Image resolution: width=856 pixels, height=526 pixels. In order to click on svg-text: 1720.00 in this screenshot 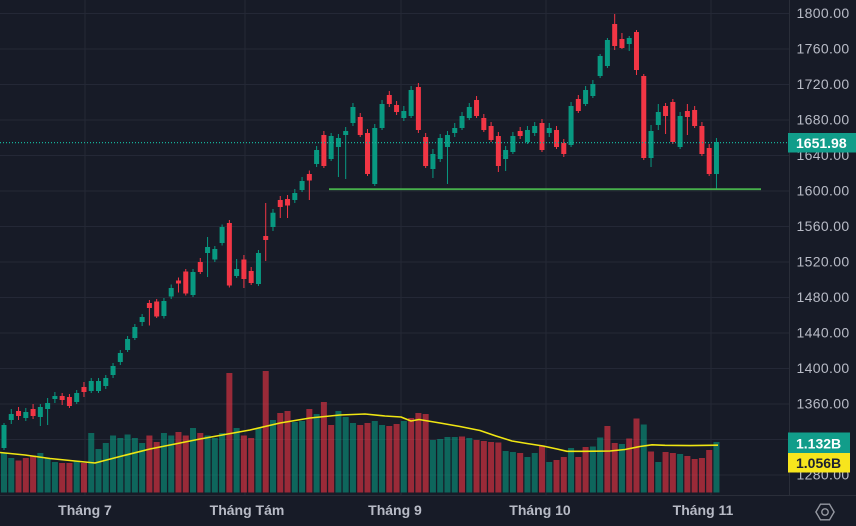, I will do `click(823, 84)`.